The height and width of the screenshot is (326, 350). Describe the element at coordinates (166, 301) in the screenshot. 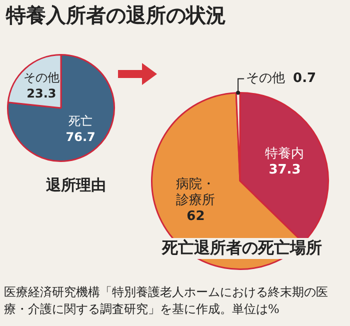

I see `text: 医療経済研究機構「特別養護老人ホームにおける終末期の医療・介護に関する調査研究」を基に作成。単位は%` at that location.